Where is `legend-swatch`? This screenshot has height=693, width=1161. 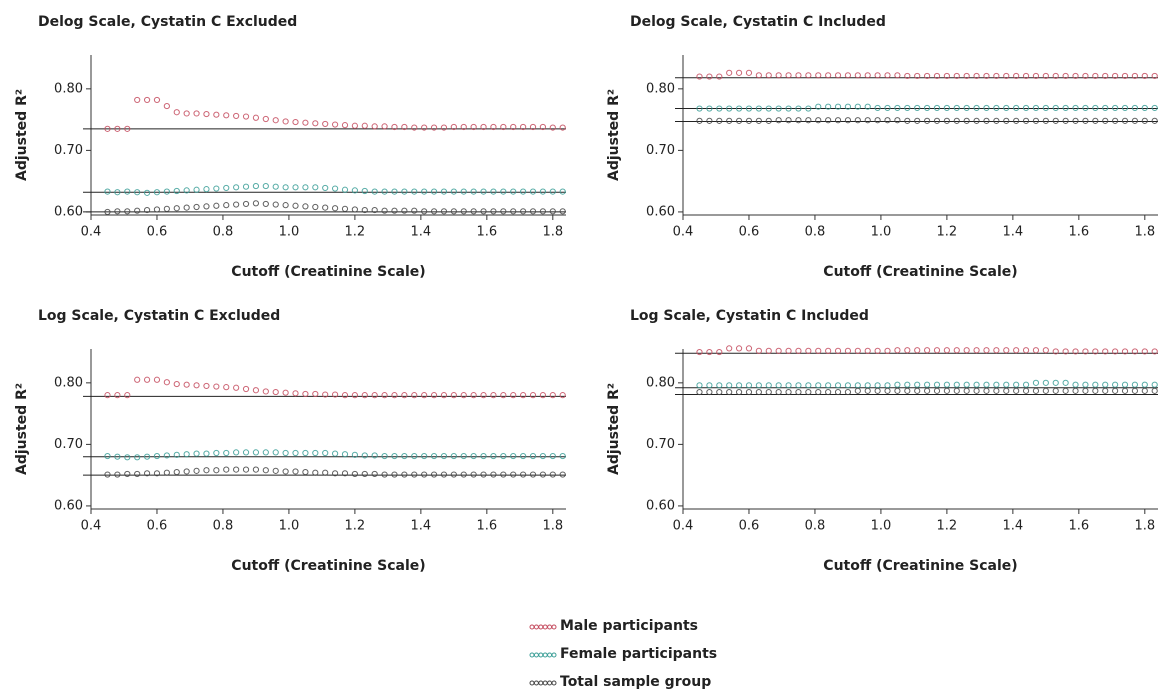
legend-swatch is located at coordinates (536, 683).